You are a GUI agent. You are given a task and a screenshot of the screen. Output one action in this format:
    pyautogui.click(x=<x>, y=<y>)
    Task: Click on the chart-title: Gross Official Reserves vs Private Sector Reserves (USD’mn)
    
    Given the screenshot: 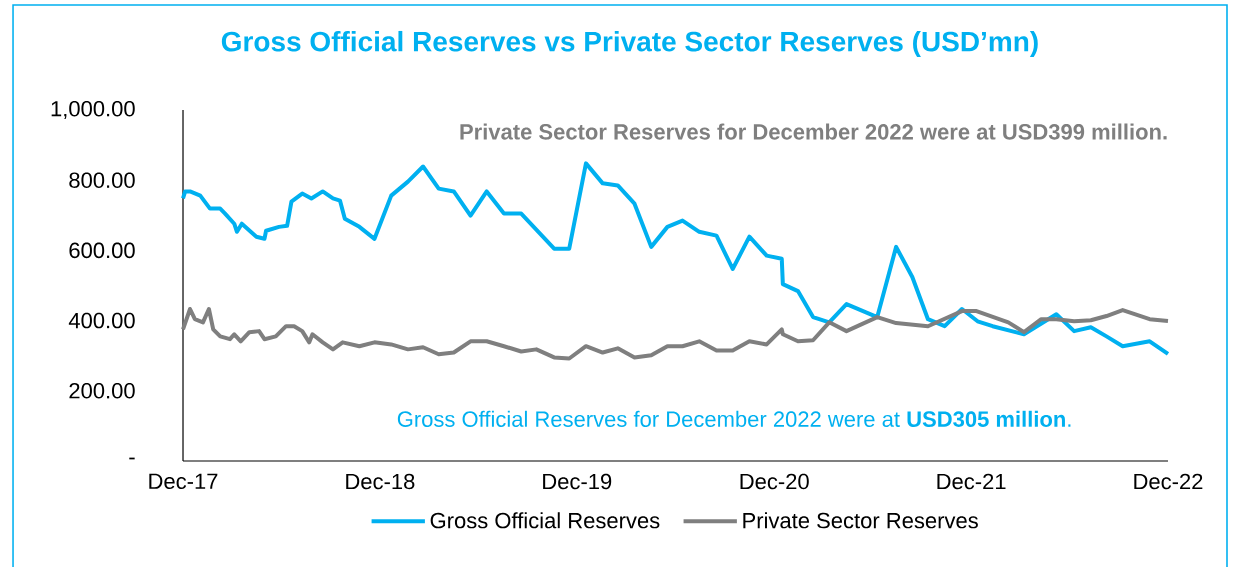 What is the action you would take?
    pyautogui.click(x=629, y=44)
    